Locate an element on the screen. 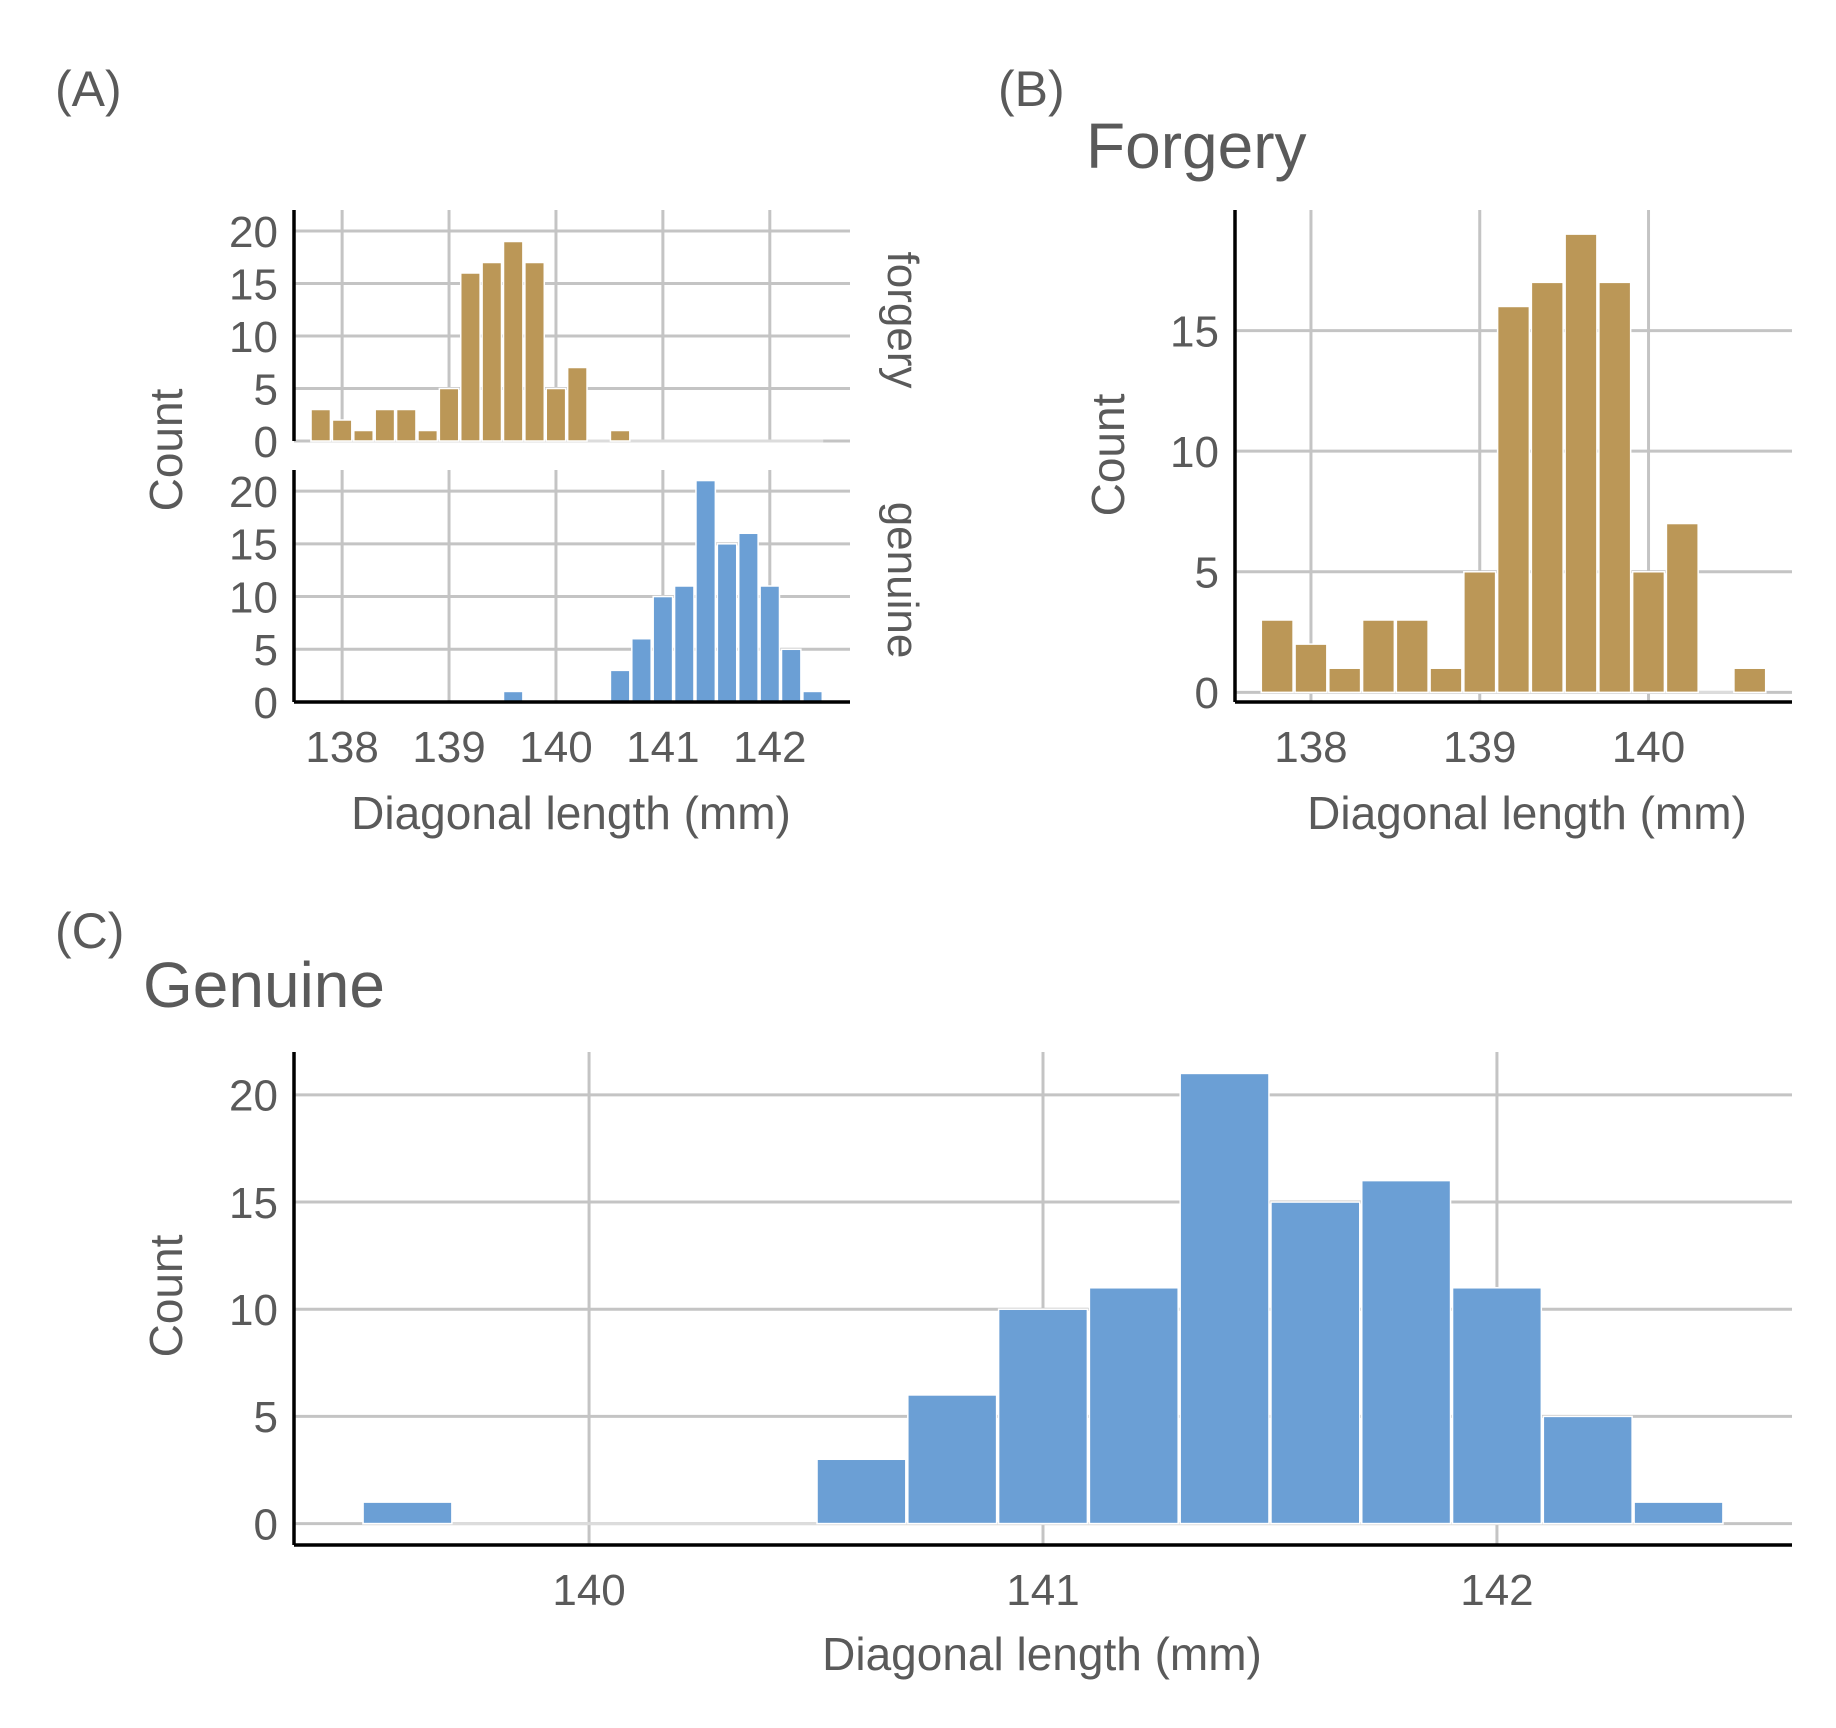  a-genuine-bar-140.5 is located at coordinates (620, 686).